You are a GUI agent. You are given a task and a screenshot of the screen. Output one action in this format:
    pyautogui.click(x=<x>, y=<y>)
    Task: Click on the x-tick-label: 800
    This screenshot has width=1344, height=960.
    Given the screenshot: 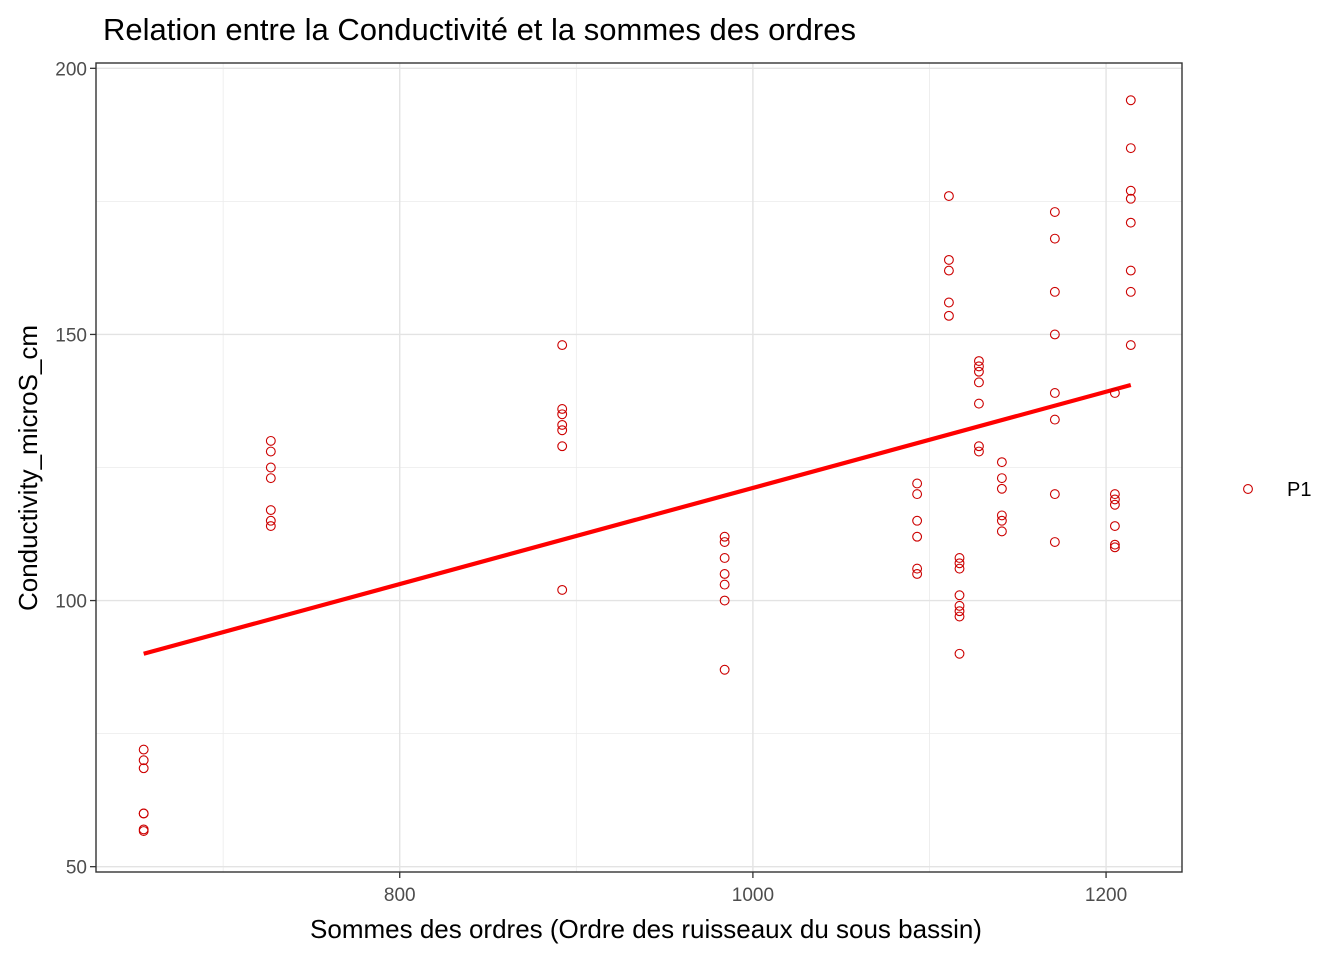 What is the action you would take?
    pyautogui.click(x=400, y=895)
    